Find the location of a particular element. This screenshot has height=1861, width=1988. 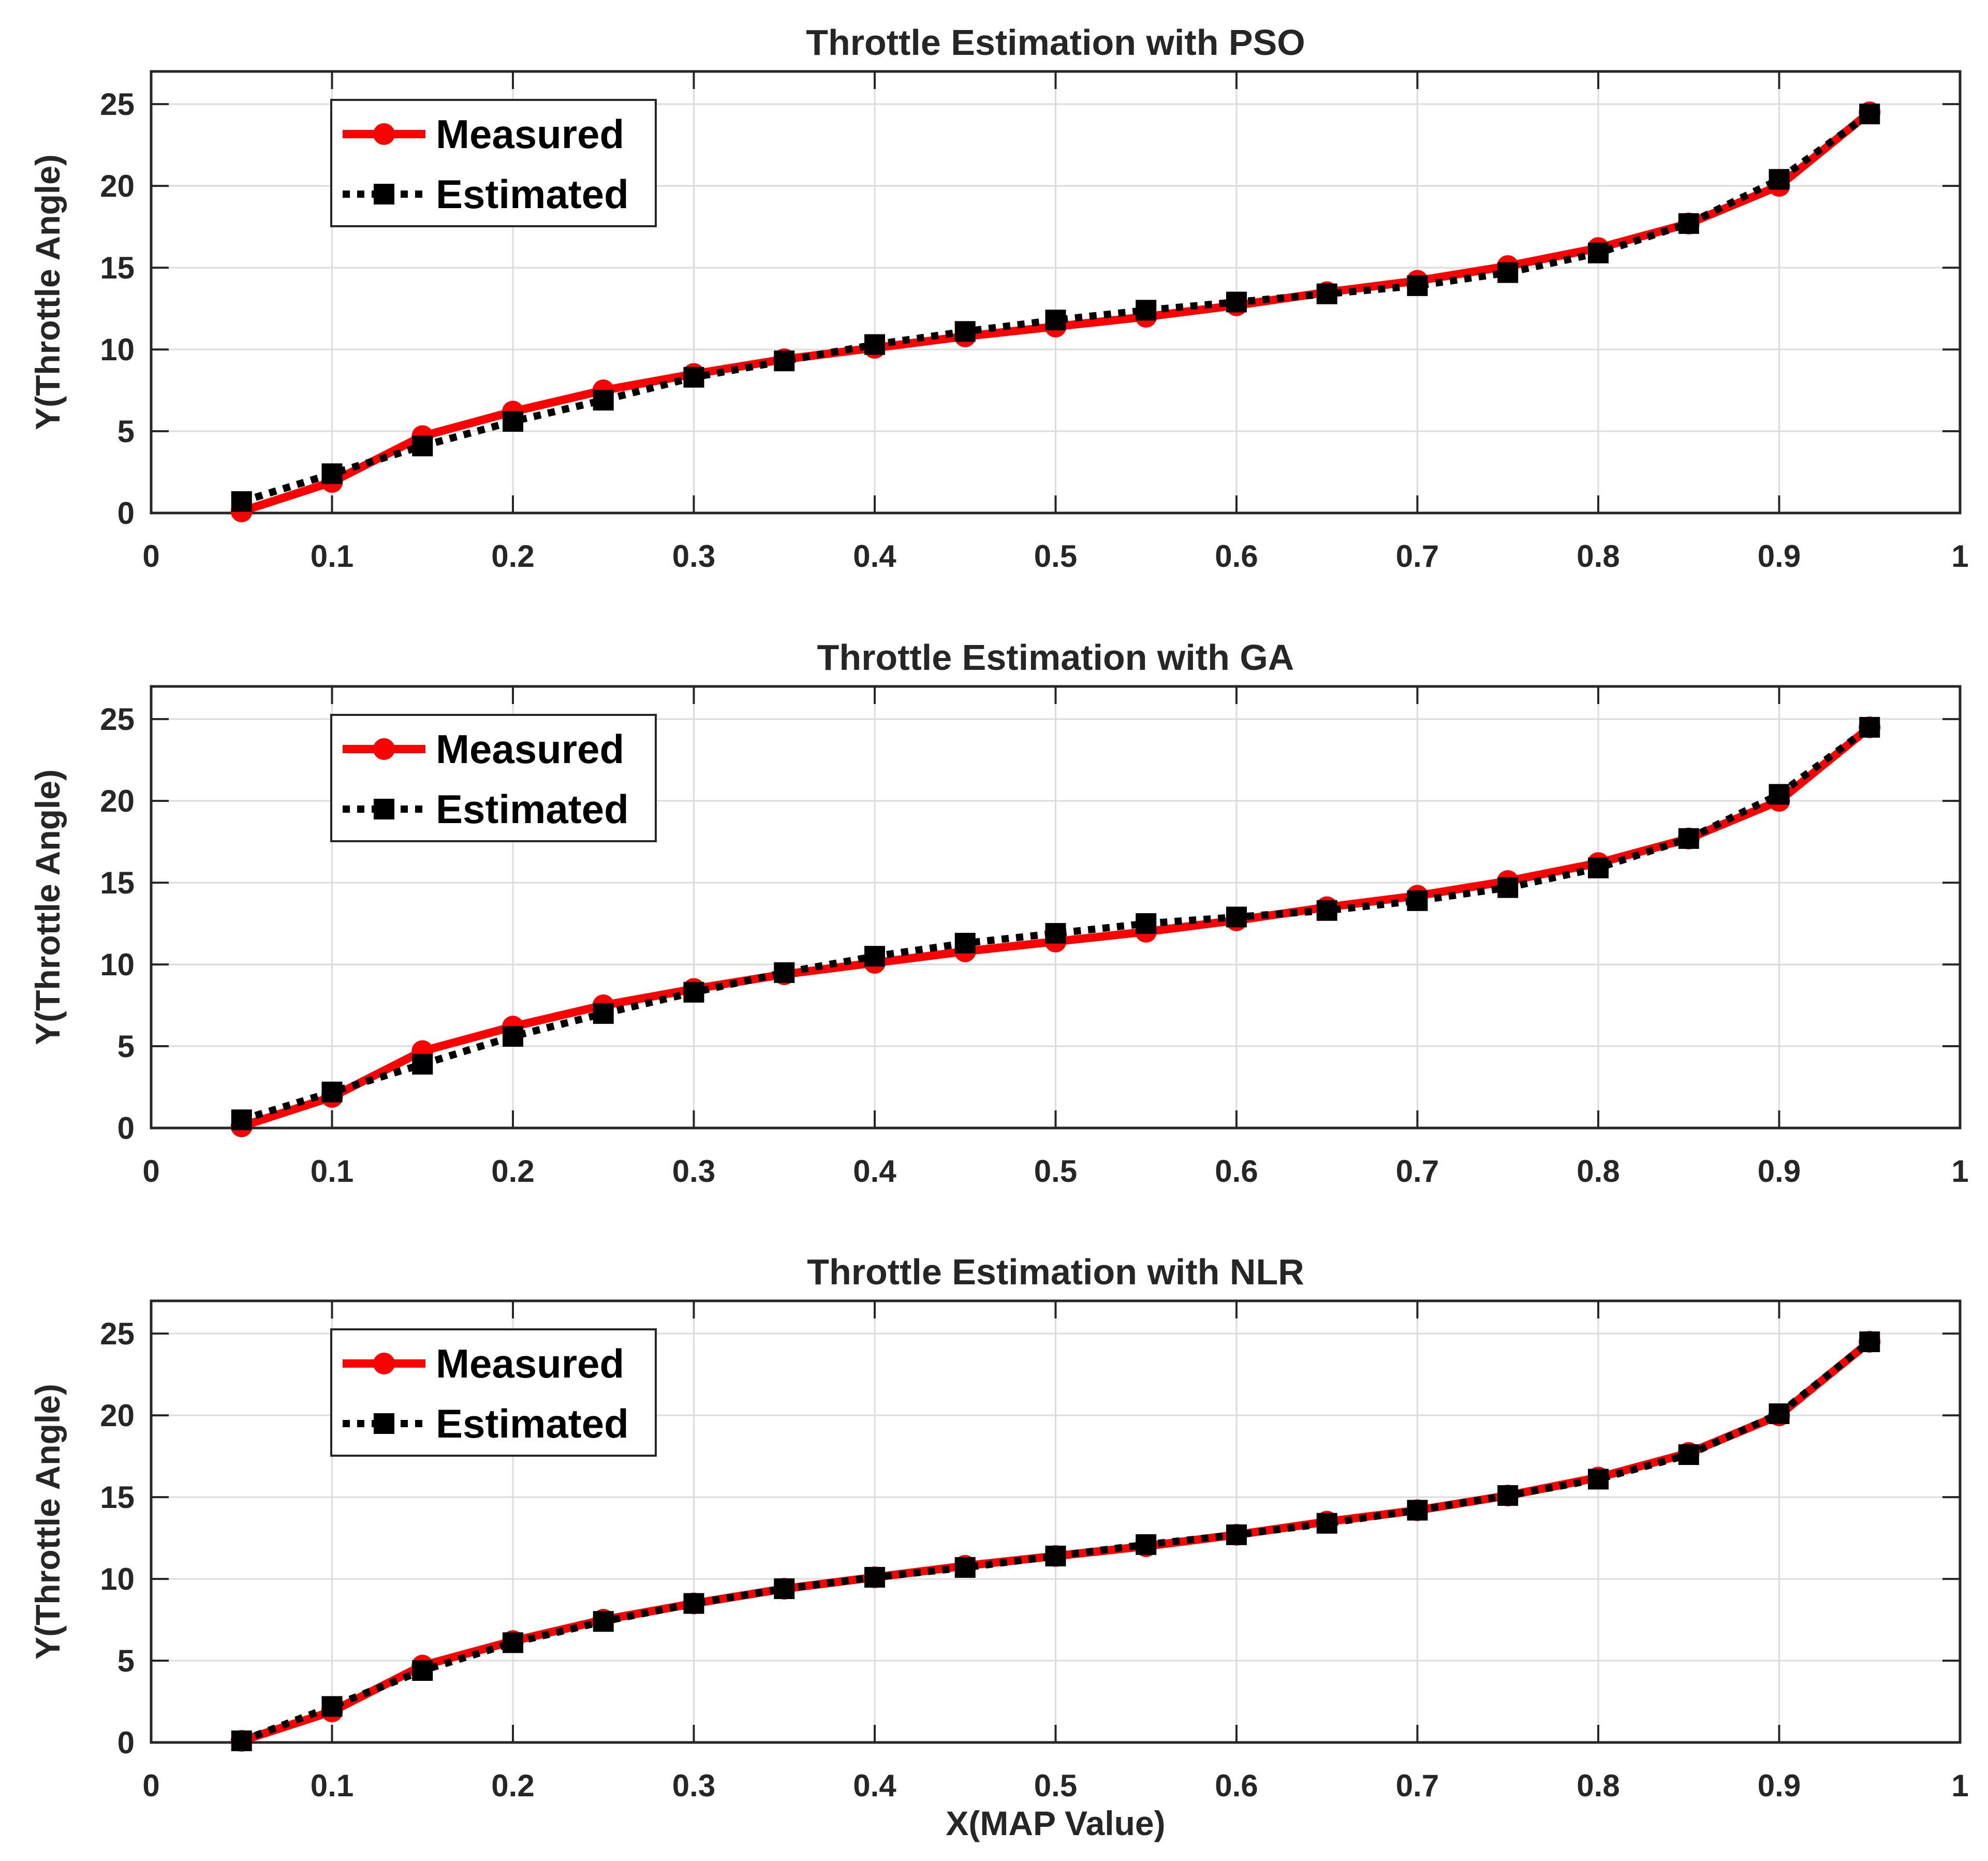

x-axis-label: X(MAP Value) is located at coordinates (1055, 1823).